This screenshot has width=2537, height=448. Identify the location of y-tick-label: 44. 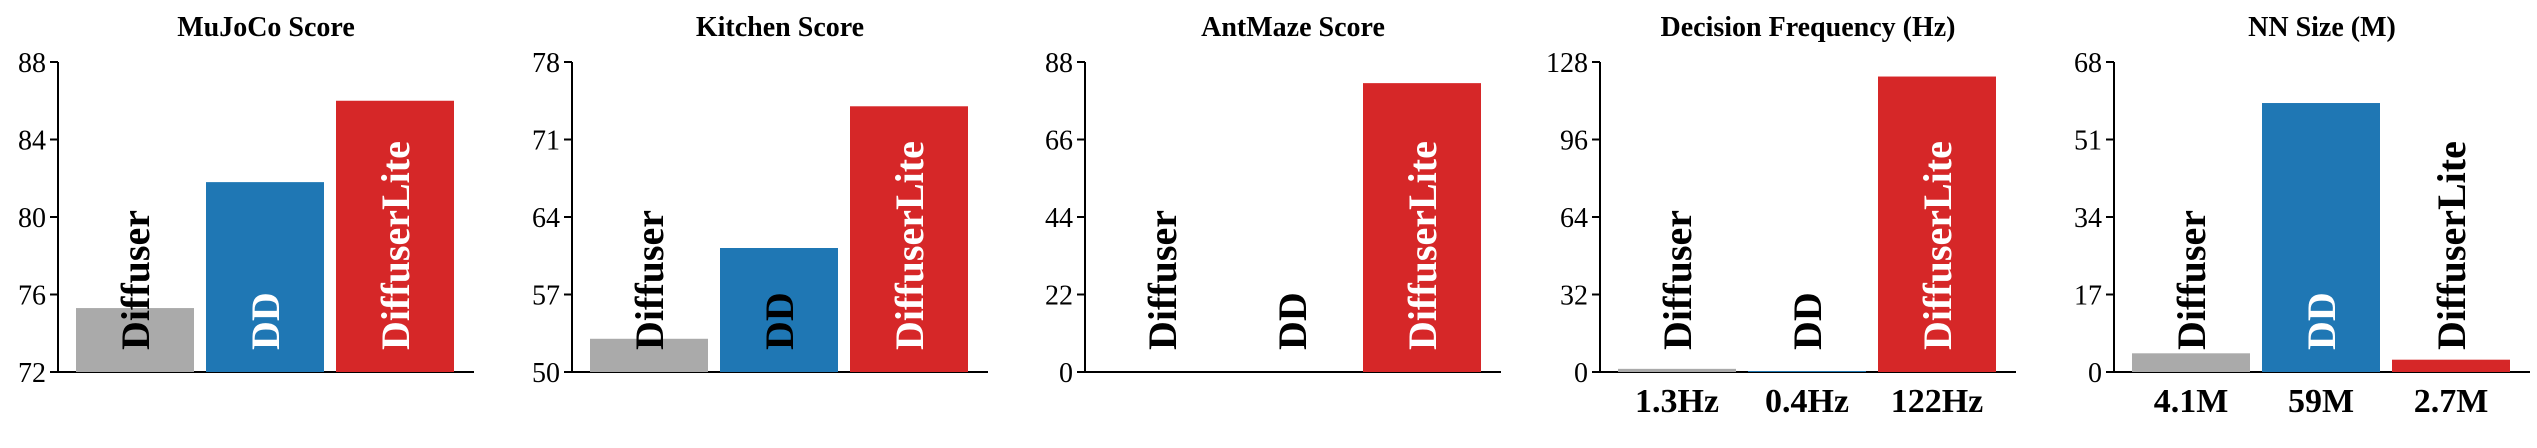
(1059, 218).